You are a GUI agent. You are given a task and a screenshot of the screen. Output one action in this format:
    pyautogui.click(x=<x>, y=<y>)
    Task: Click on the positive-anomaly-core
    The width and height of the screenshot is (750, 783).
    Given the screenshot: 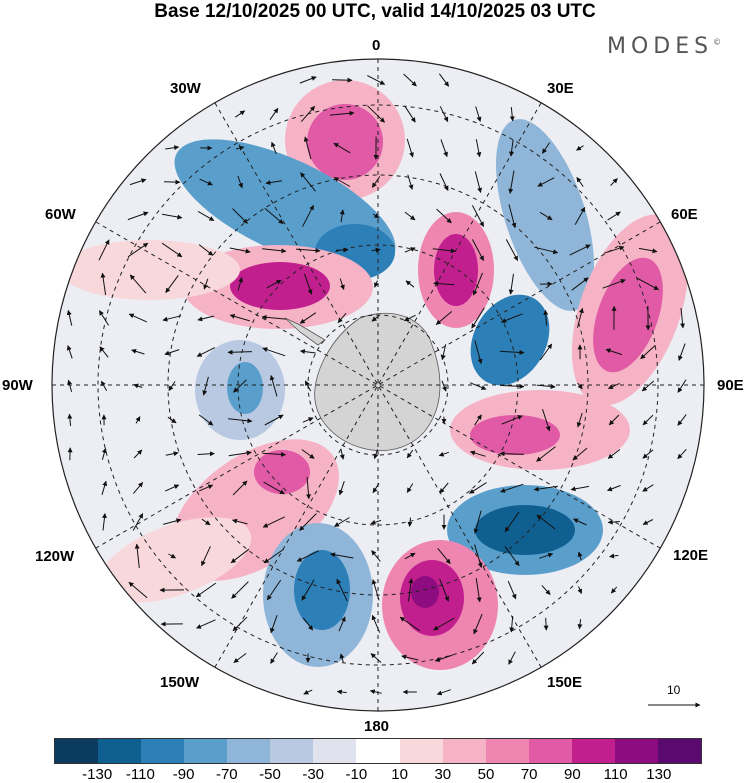 What is the action you would take?
    pyautogui.click(x=345, y=142)
    